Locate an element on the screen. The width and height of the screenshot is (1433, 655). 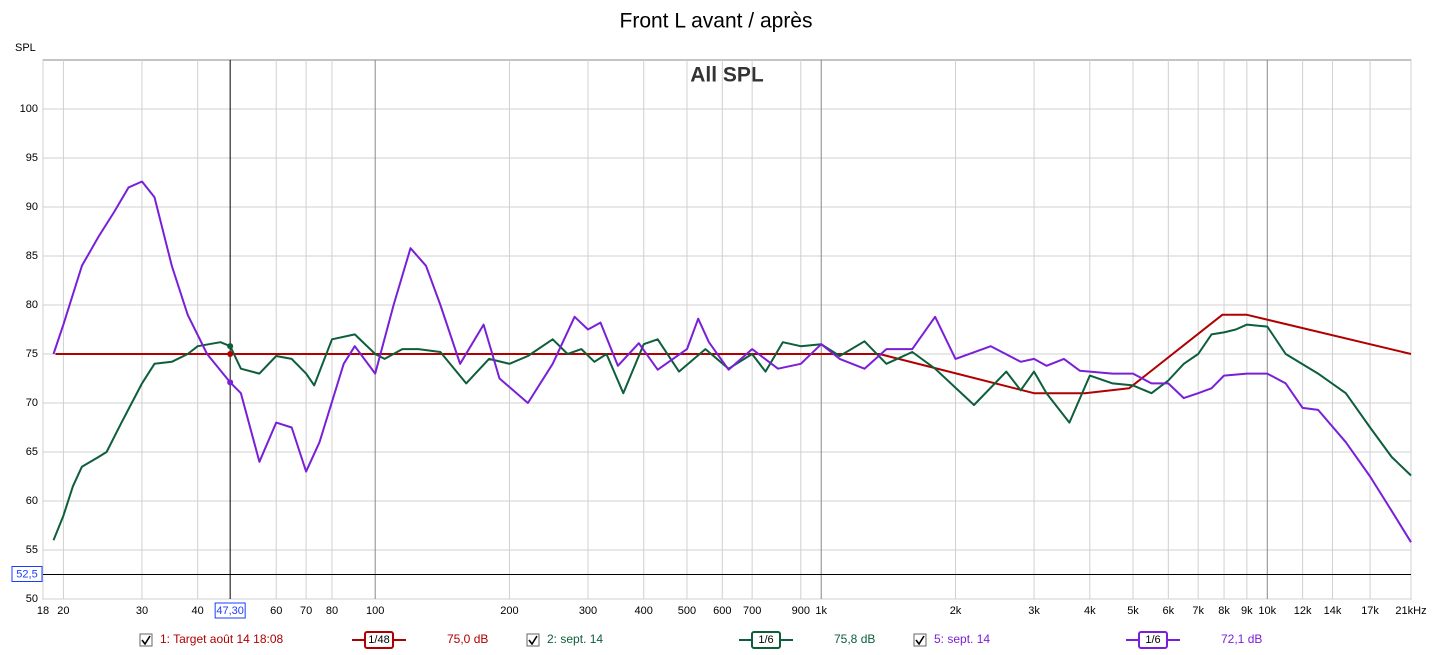
legend-label: 1: Target août 14 18:08 is located at coordinates (222, 639).